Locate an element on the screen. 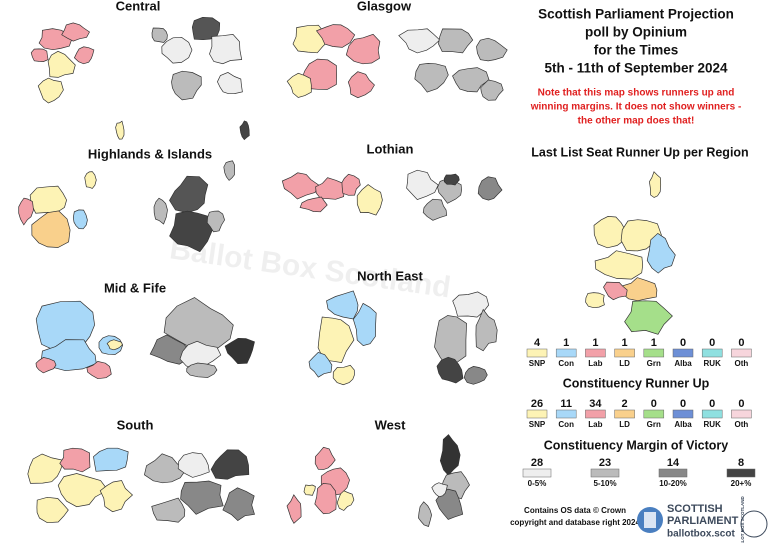 The image size is (768, 543). band-label: 10-20% is located at coordinates (673, 483).